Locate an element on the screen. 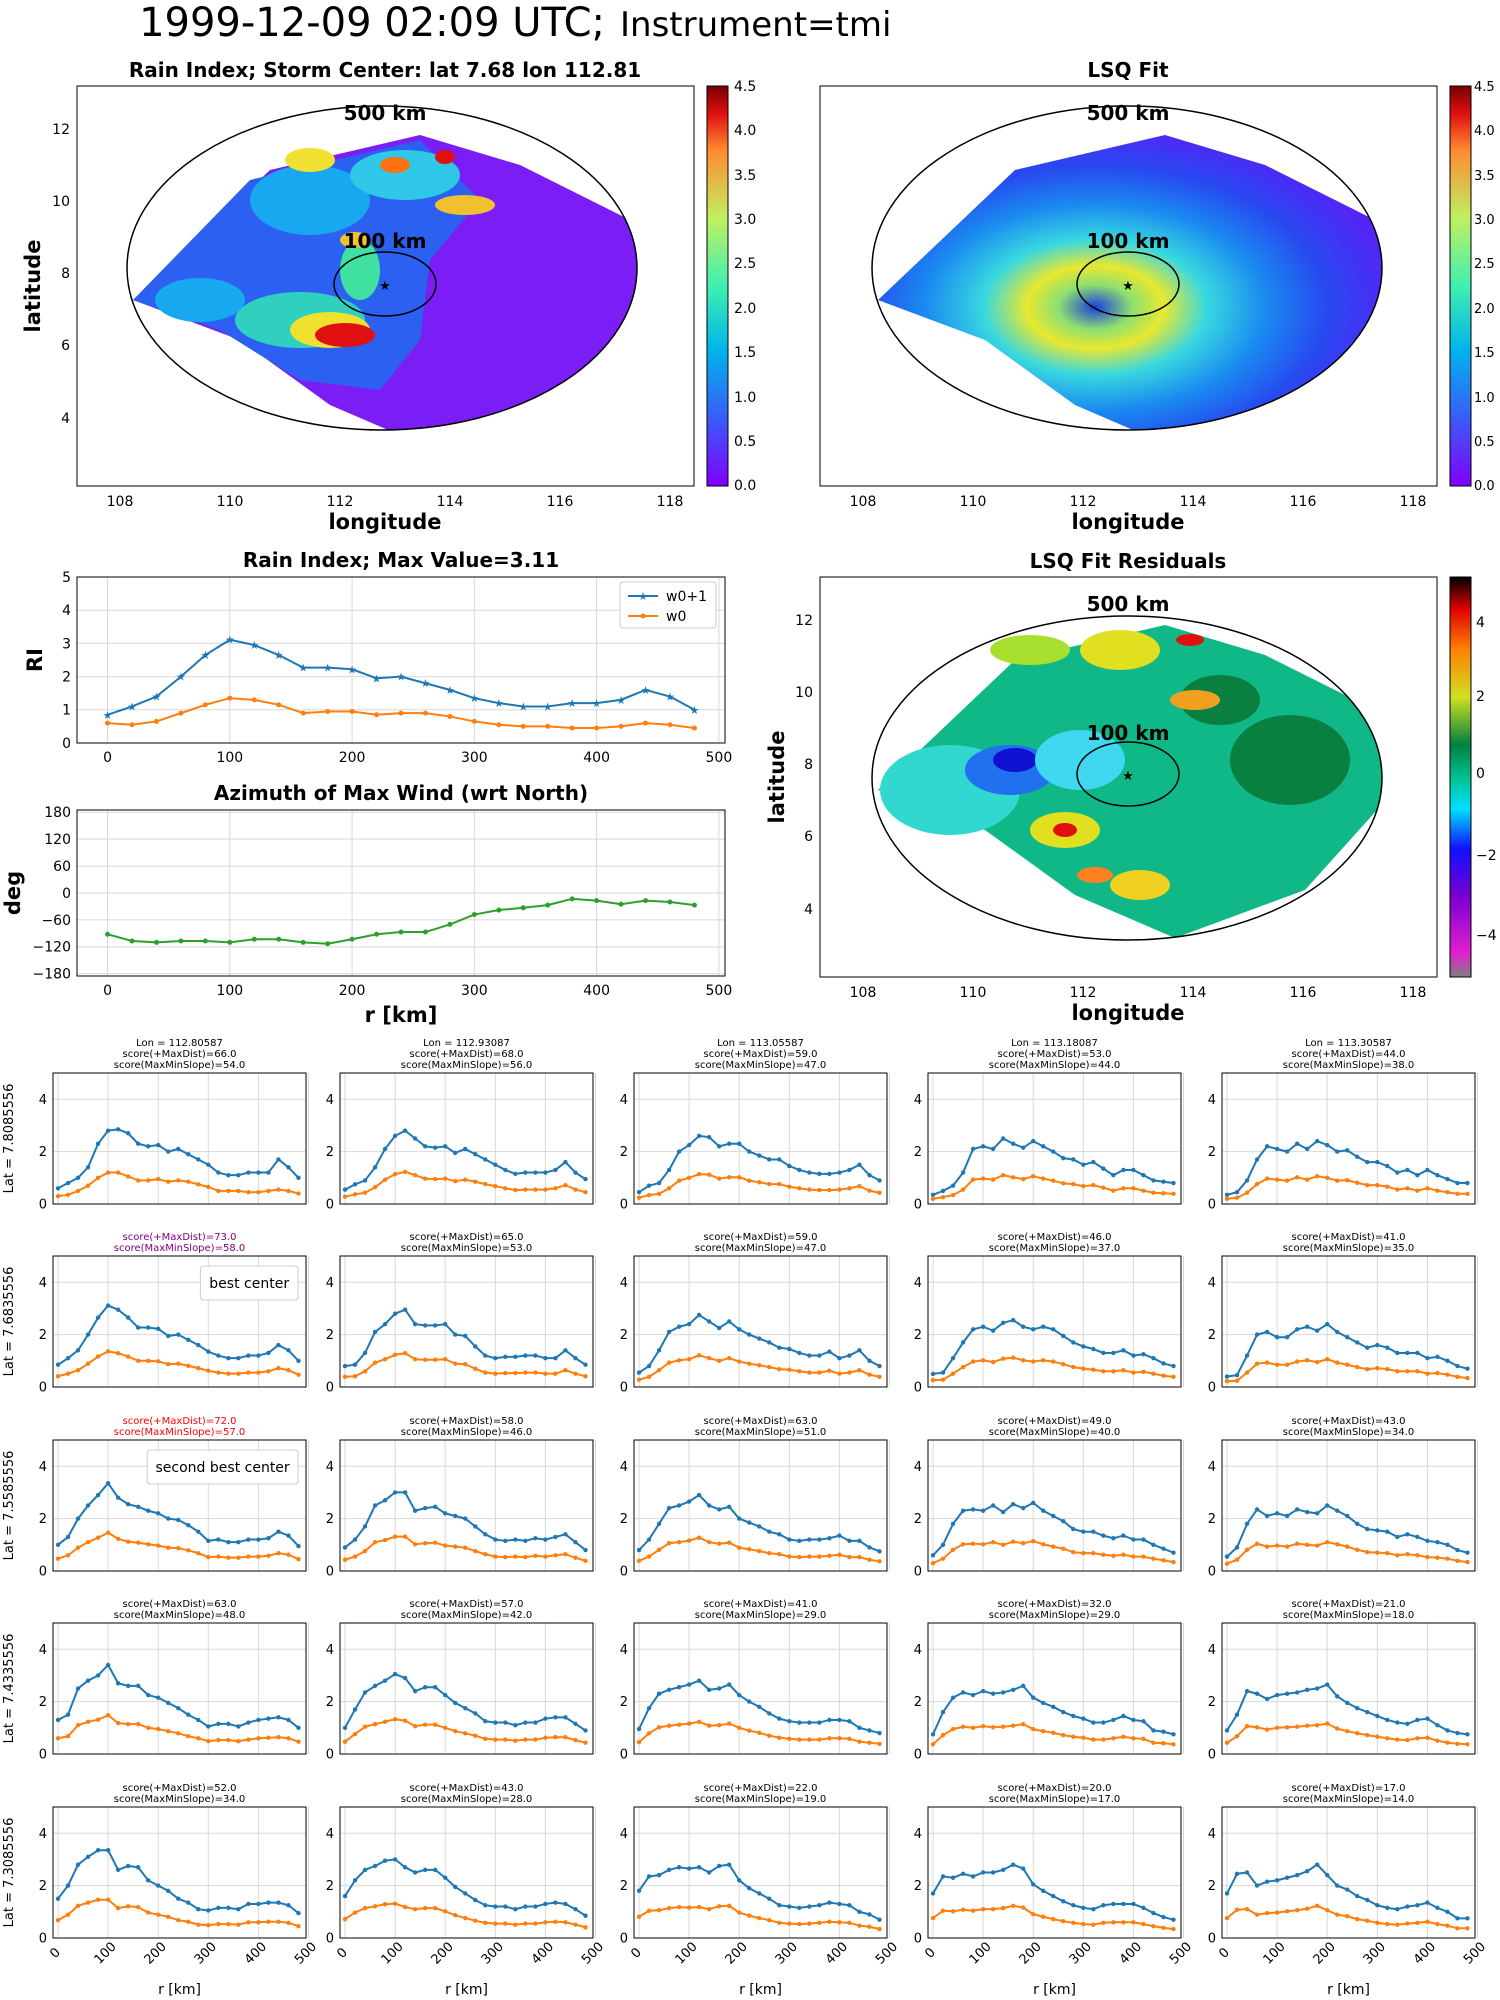 This screenshot has height=2000, width=1500. cbar-tick: −4 is located at coordinates (1486, 936).